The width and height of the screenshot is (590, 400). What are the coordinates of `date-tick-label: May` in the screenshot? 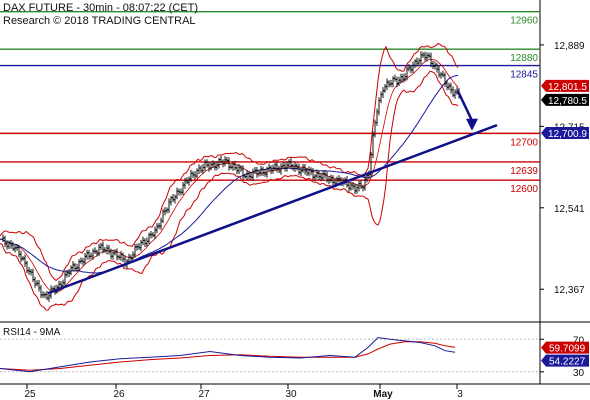 It's located at (383, 394).